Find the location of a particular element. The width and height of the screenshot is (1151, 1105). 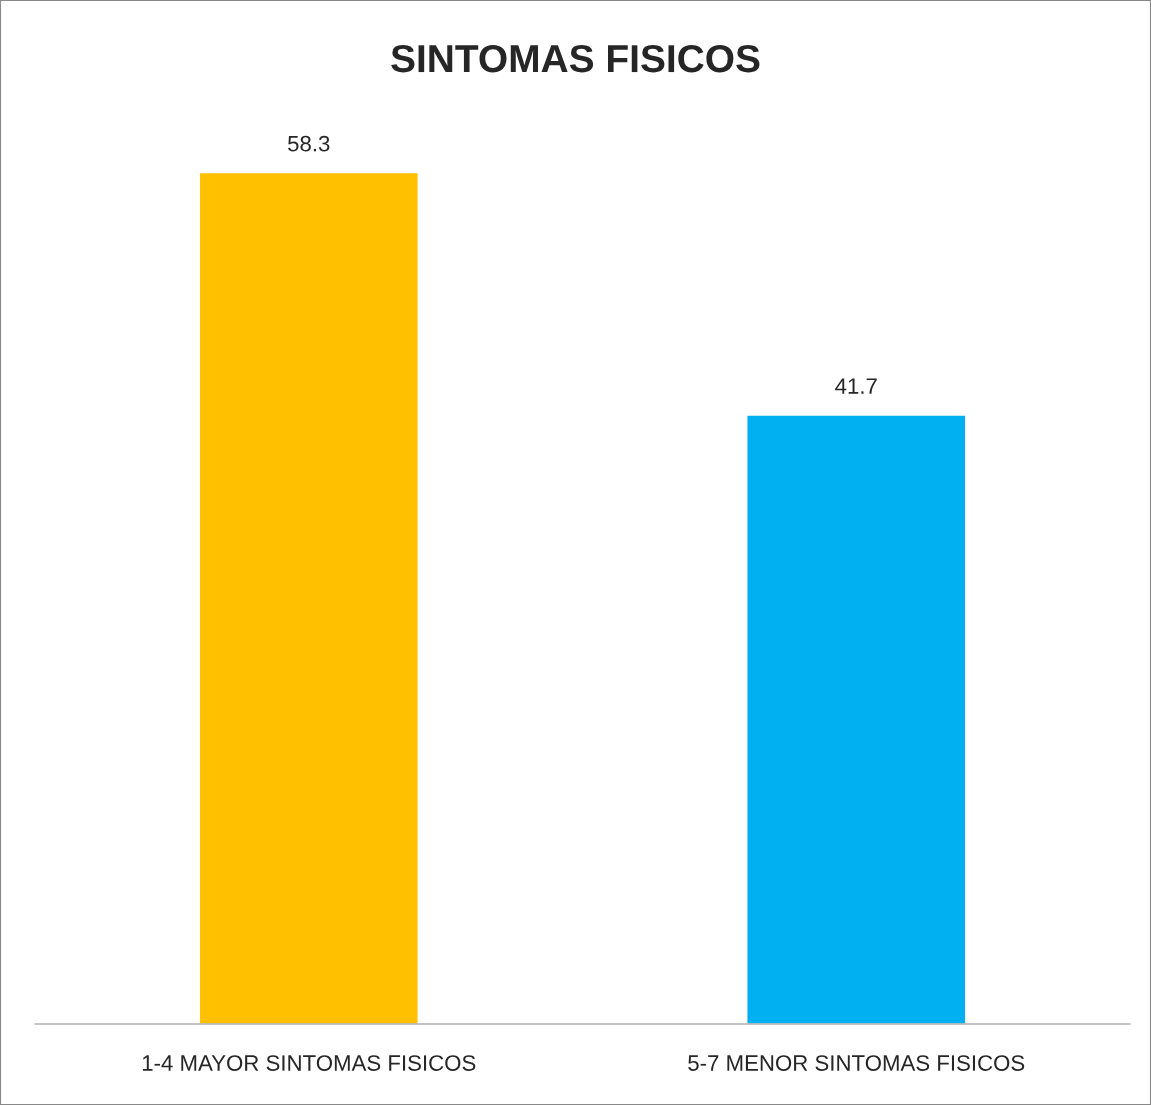

x-tick-label: 1-4 MAYOR SINTOMAS FISICOS is located at coordinates (309, 1063).